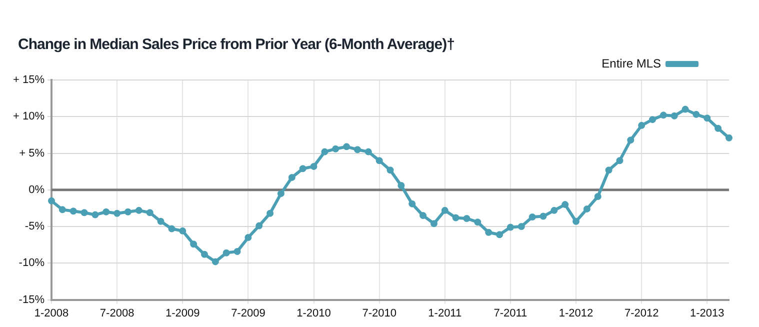 The width and height of the screenshot is (759, 327). I want to click on y-tick-label: -5%, so click(34, 226).